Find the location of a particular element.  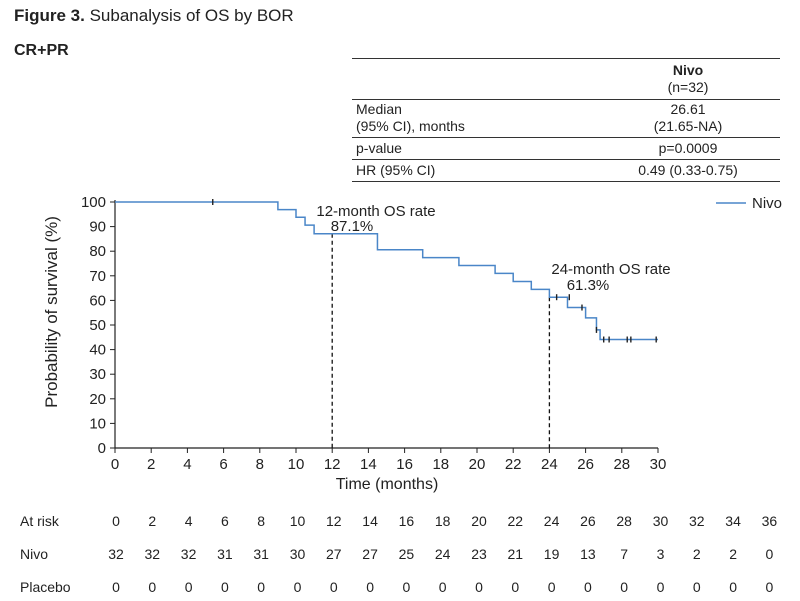

annotation-12-month-value: 87.1% is located at coordinates (352, 226).